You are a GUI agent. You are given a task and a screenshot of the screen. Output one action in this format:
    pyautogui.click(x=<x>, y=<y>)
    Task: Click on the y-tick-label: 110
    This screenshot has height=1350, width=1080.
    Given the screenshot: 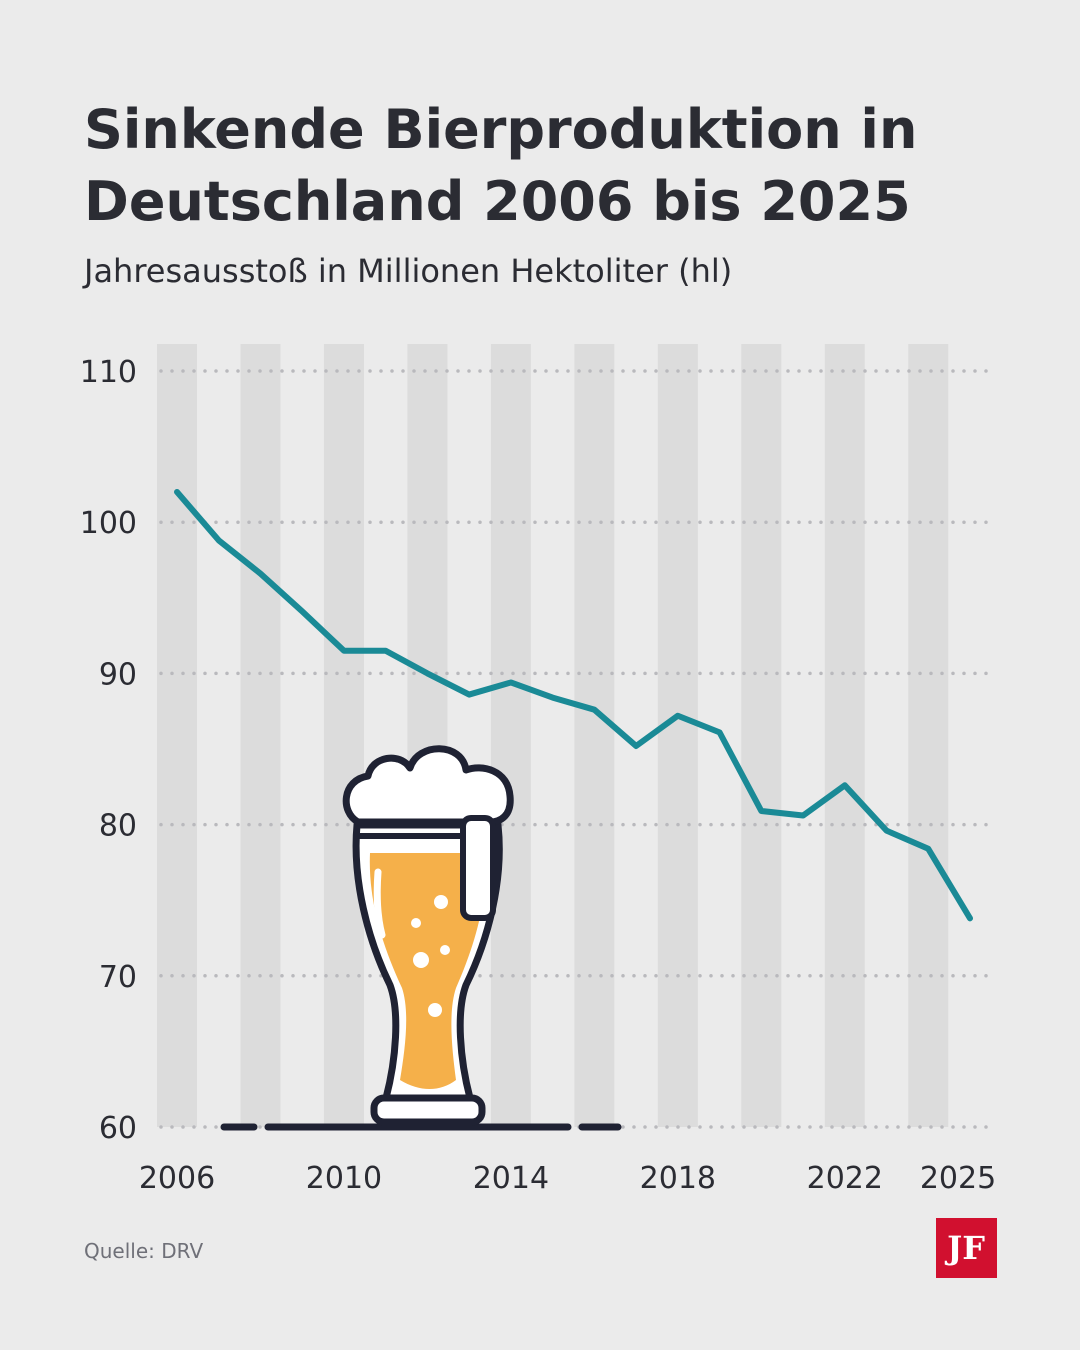 What is the action you would take?
    pyautogui.click(x=108, y=372)
    